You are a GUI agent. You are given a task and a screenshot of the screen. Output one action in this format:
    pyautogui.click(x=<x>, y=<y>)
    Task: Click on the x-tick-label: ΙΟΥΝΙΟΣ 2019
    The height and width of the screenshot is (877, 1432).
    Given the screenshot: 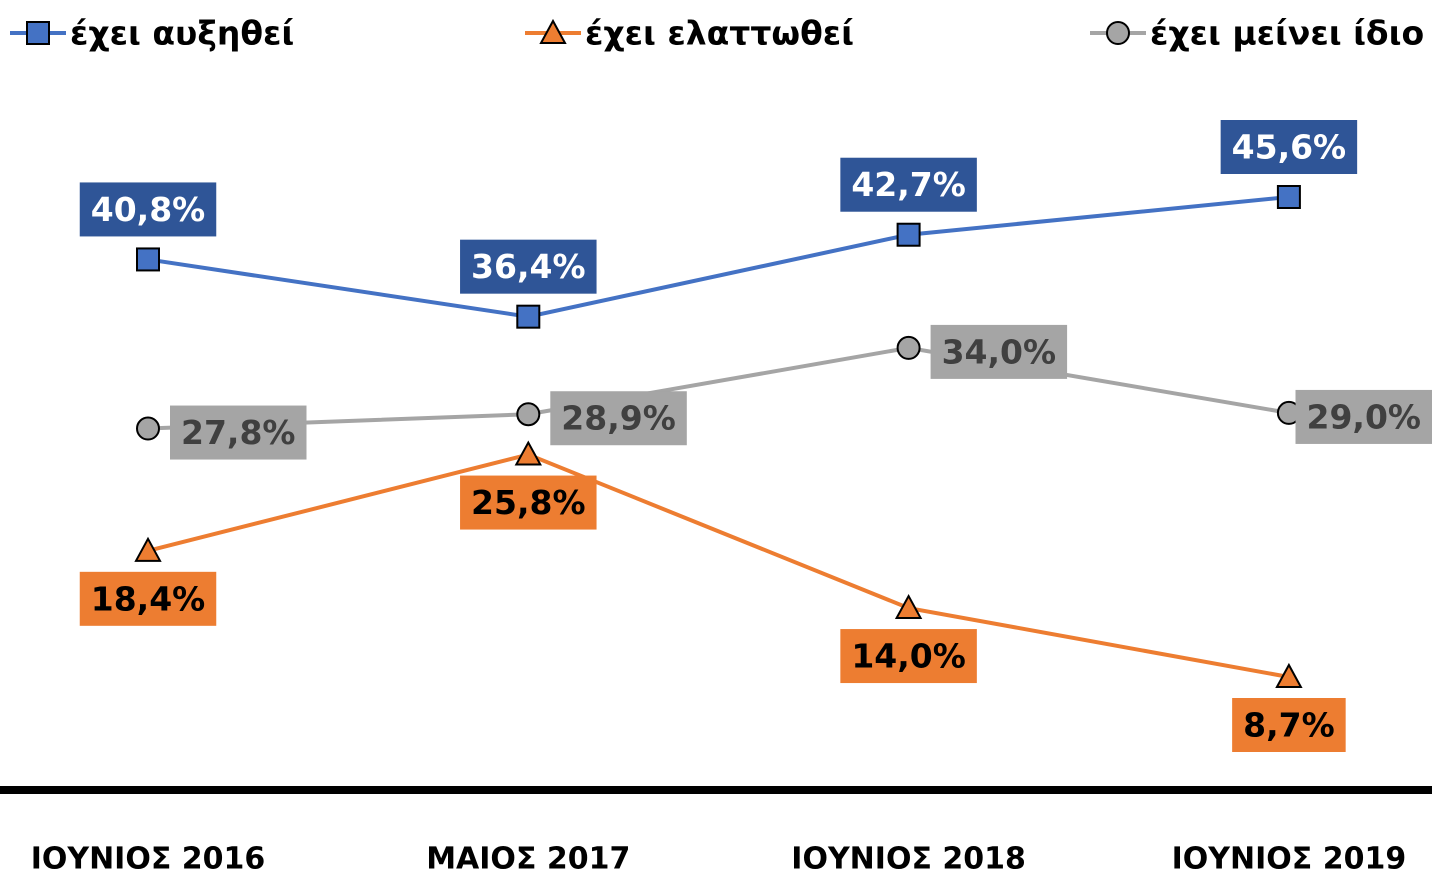 What is the action you would take?
    pyautogui.click(x=1289, y=859)
    